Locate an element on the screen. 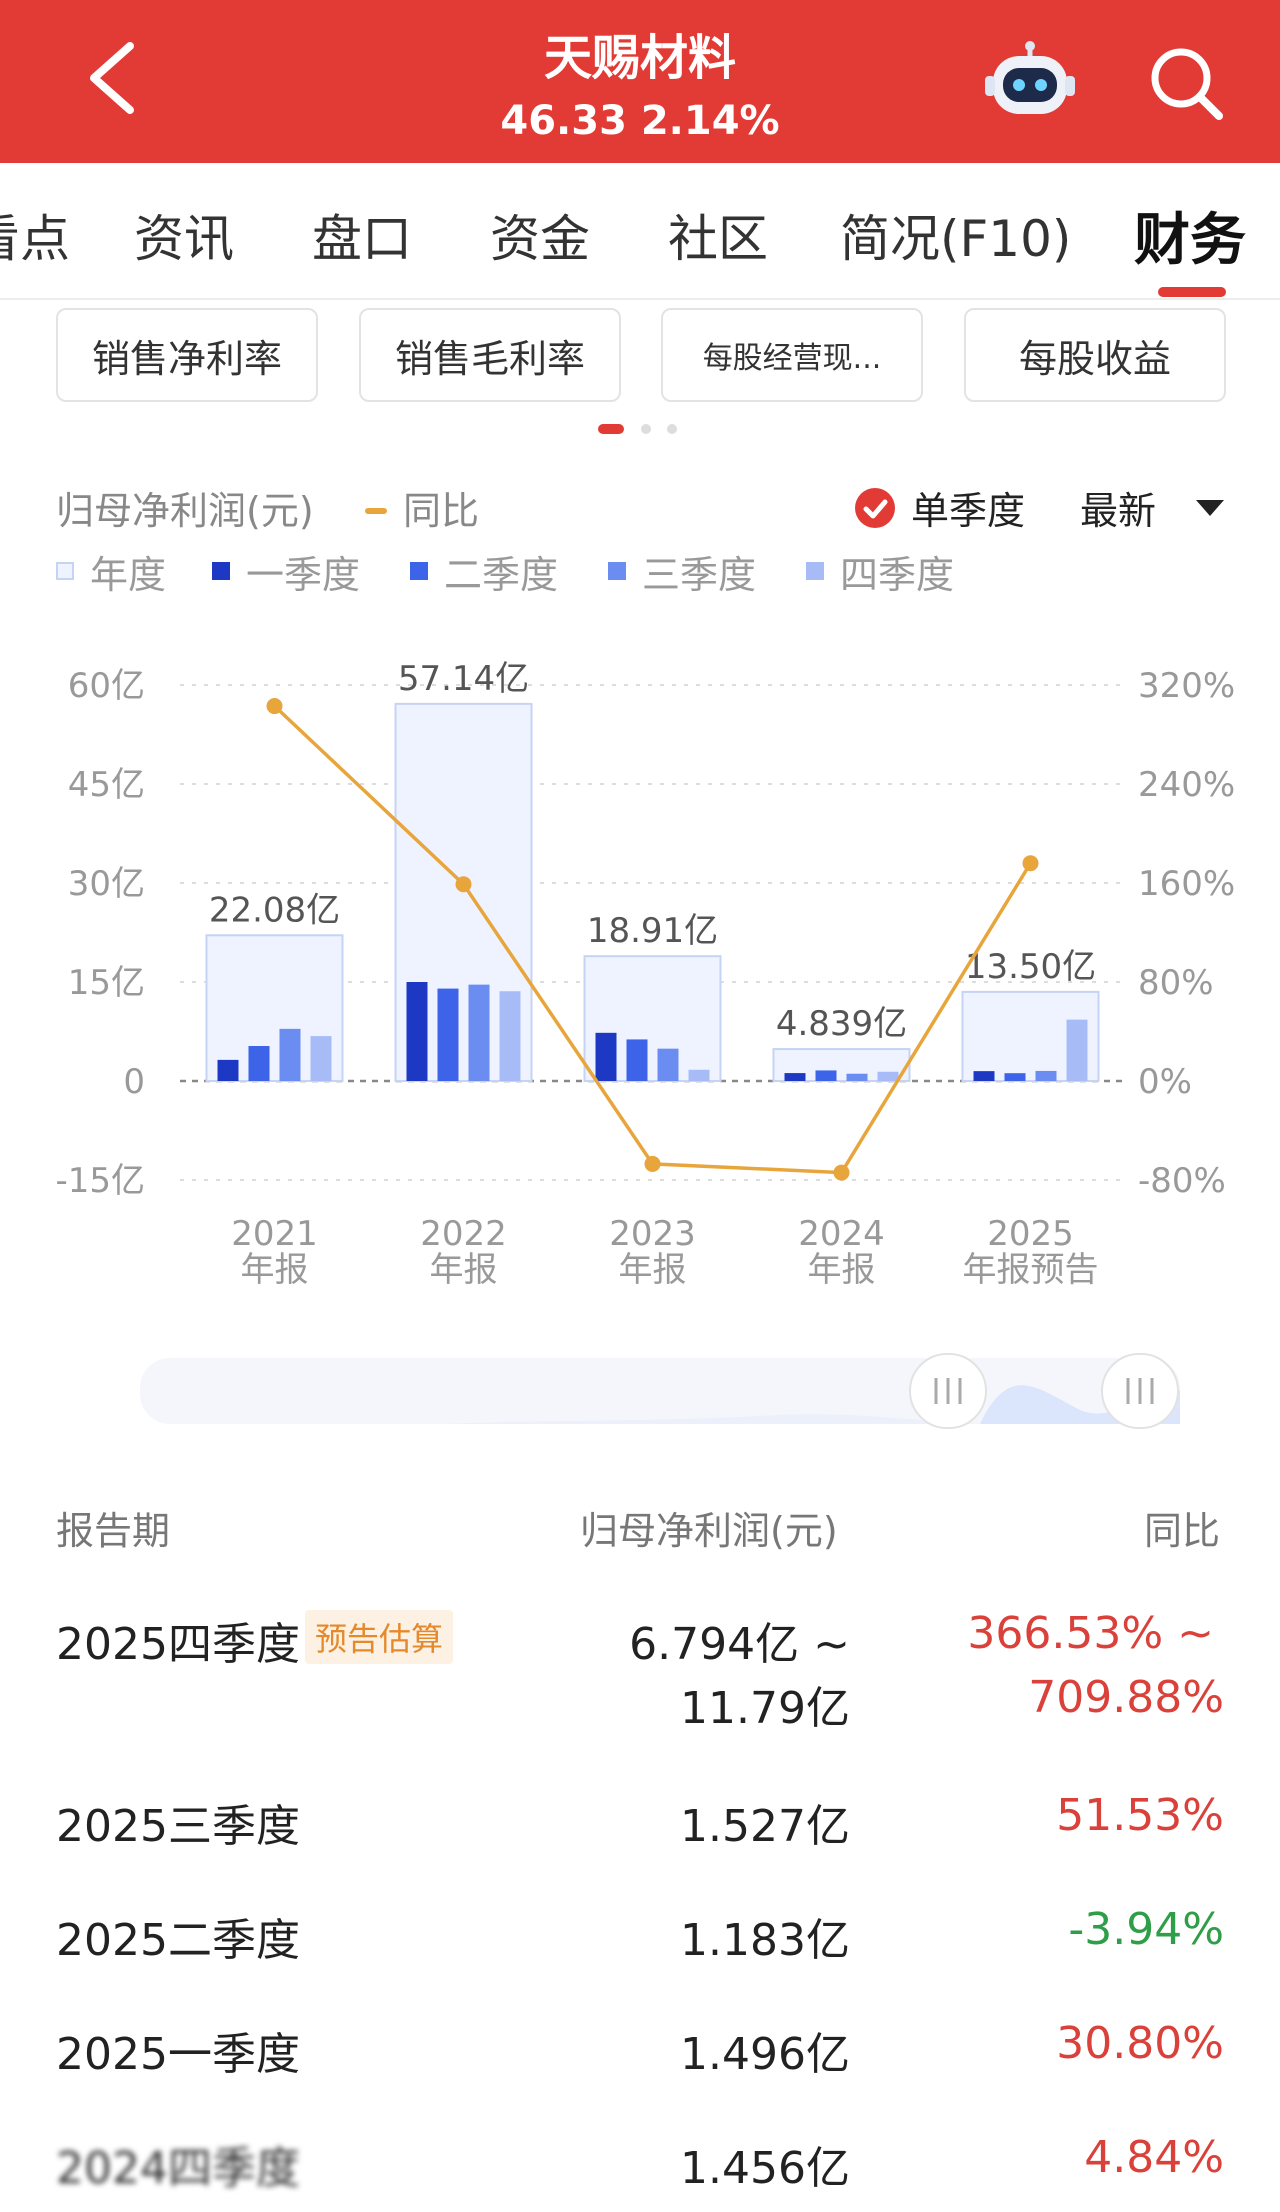 Image resolution: width=1280 pixels, height=2212 pixels. row-period: 2024四季度 is located at coordinates (178, 2168).